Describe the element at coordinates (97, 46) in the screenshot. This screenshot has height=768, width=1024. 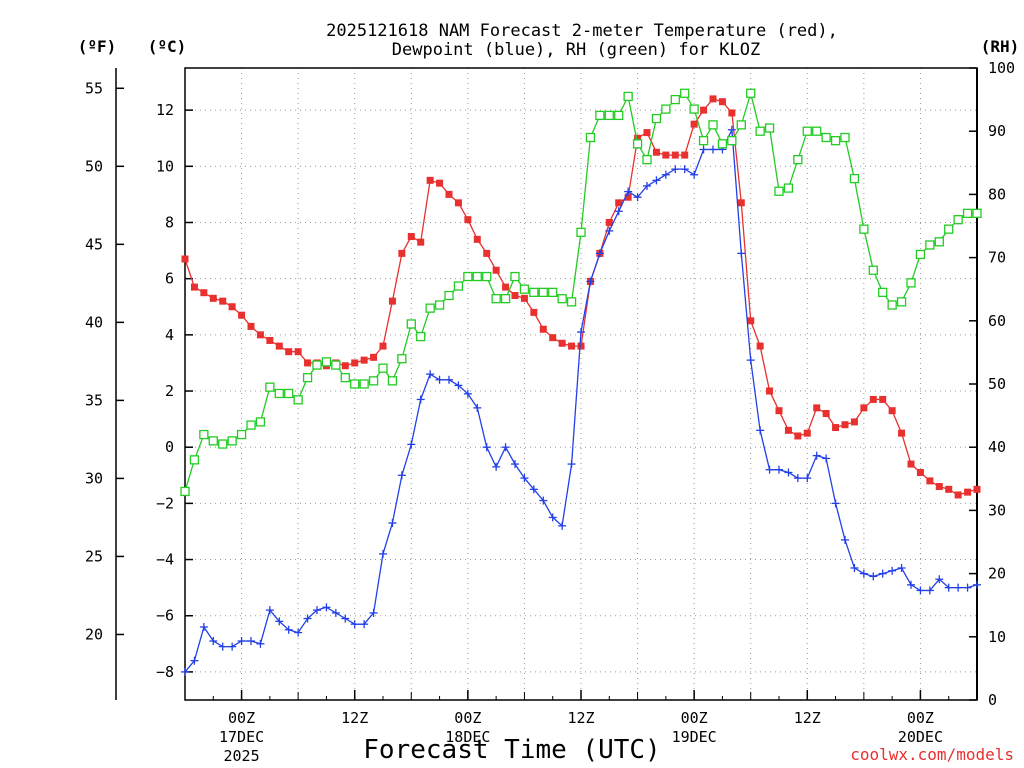
I see `fahrenheit-unit-label: (ºF)` at that location.